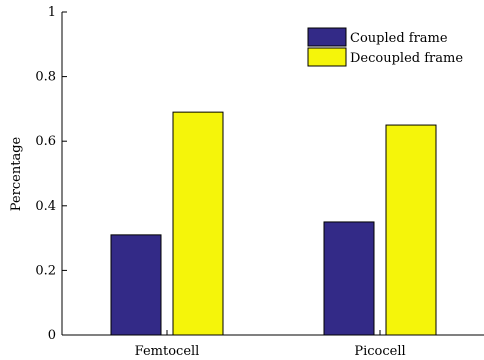 The width and height of the screenshot is (484, 360). Describe the element at coordinates (16, 173) in the screenshot. I see `y-axis-label: Percentage` at that location.